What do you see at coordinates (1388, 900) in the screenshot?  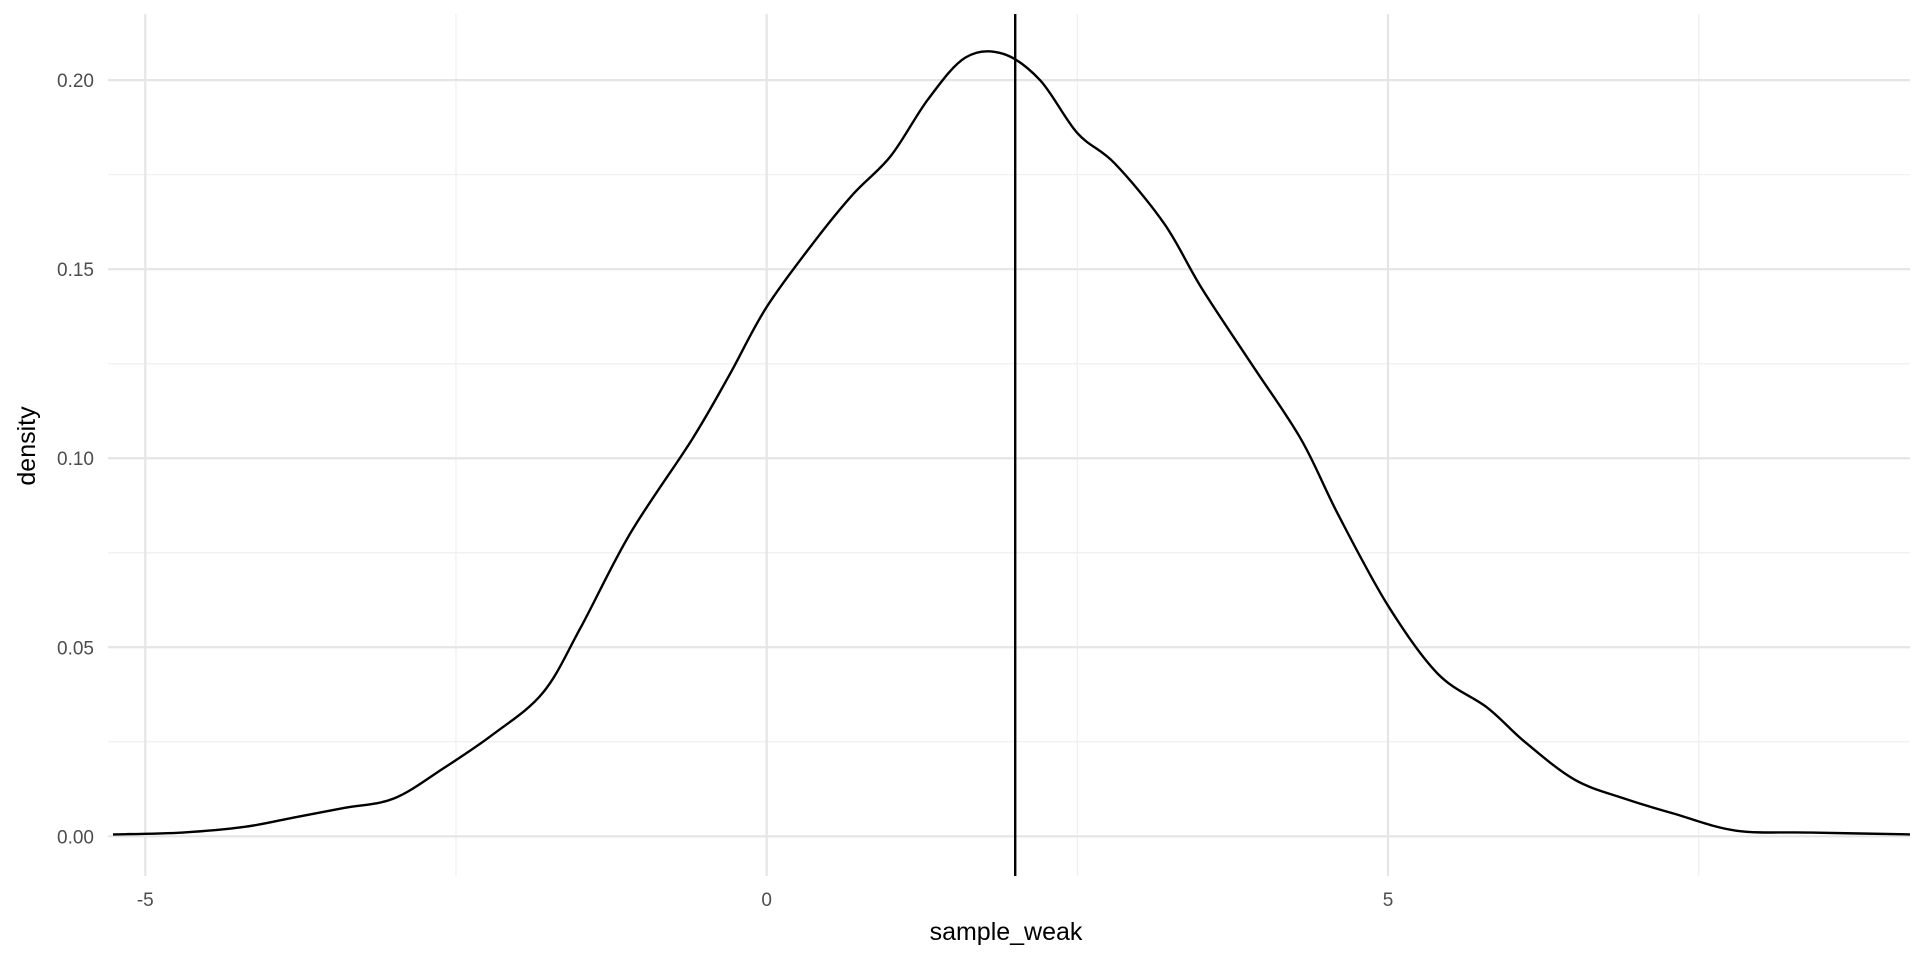 I see `x-tick-label: 5` at bounding box center [1388, 900].